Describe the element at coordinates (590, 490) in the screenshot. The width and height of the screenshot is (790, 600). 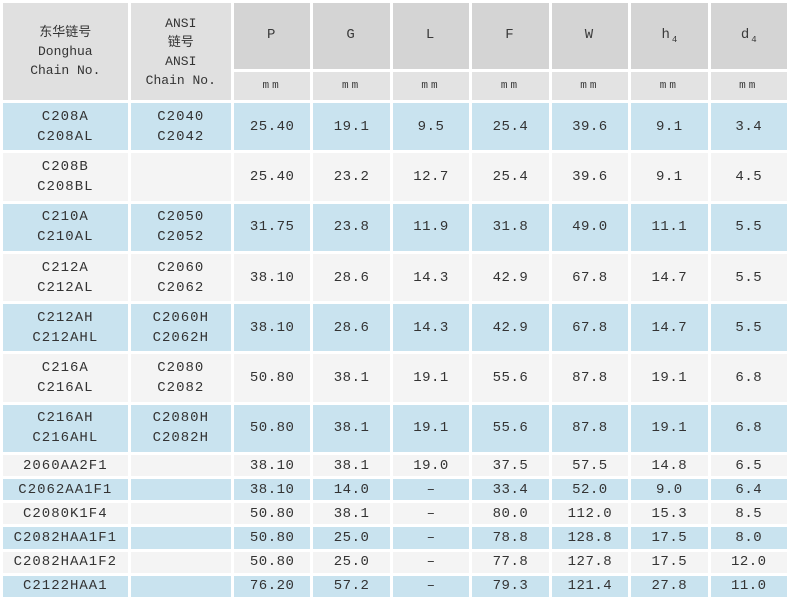
I see `value-W: 52.0` at that location.